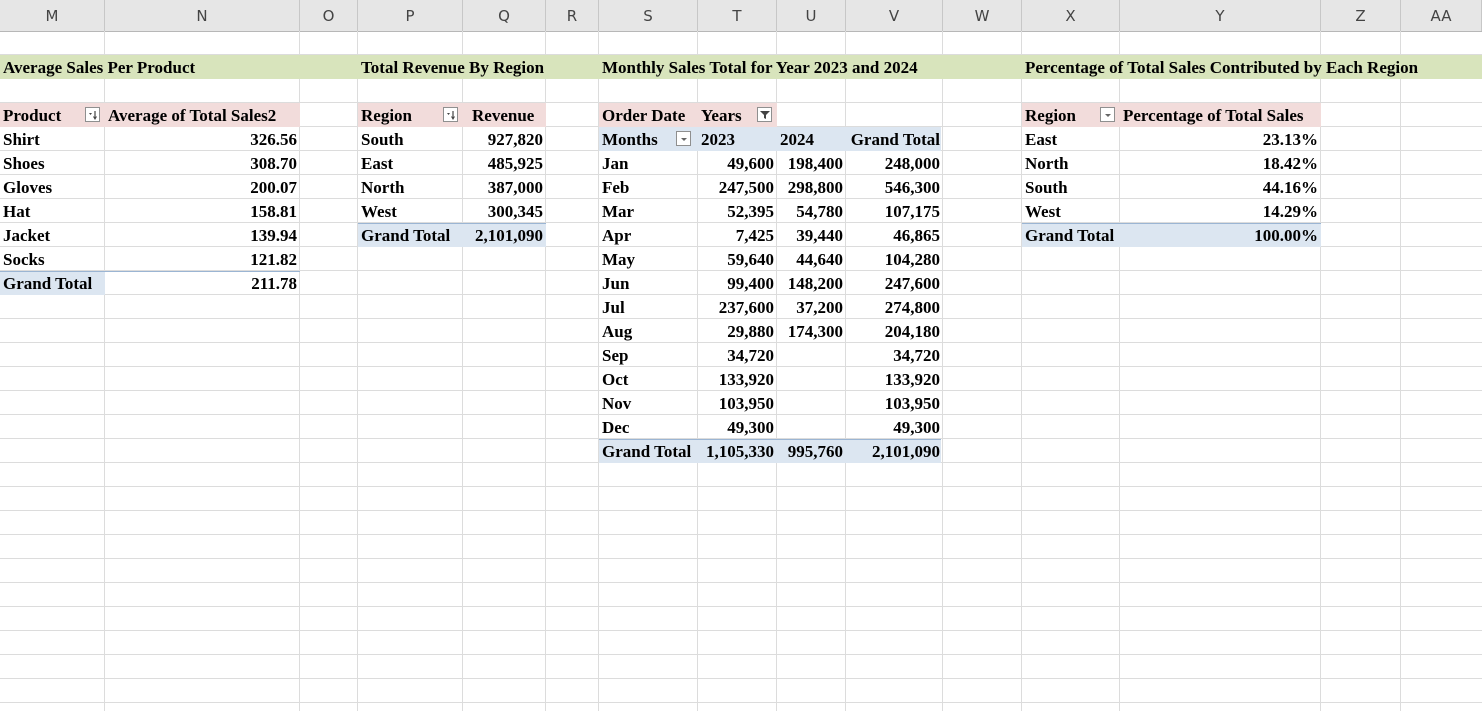 Image resolution: width=1482 pixels, height=711 pixels. What do you see at coordinates (515, 187) in the screenshot?
I see `revenue-row-value: 387,000` at bounding box center [515, 187].